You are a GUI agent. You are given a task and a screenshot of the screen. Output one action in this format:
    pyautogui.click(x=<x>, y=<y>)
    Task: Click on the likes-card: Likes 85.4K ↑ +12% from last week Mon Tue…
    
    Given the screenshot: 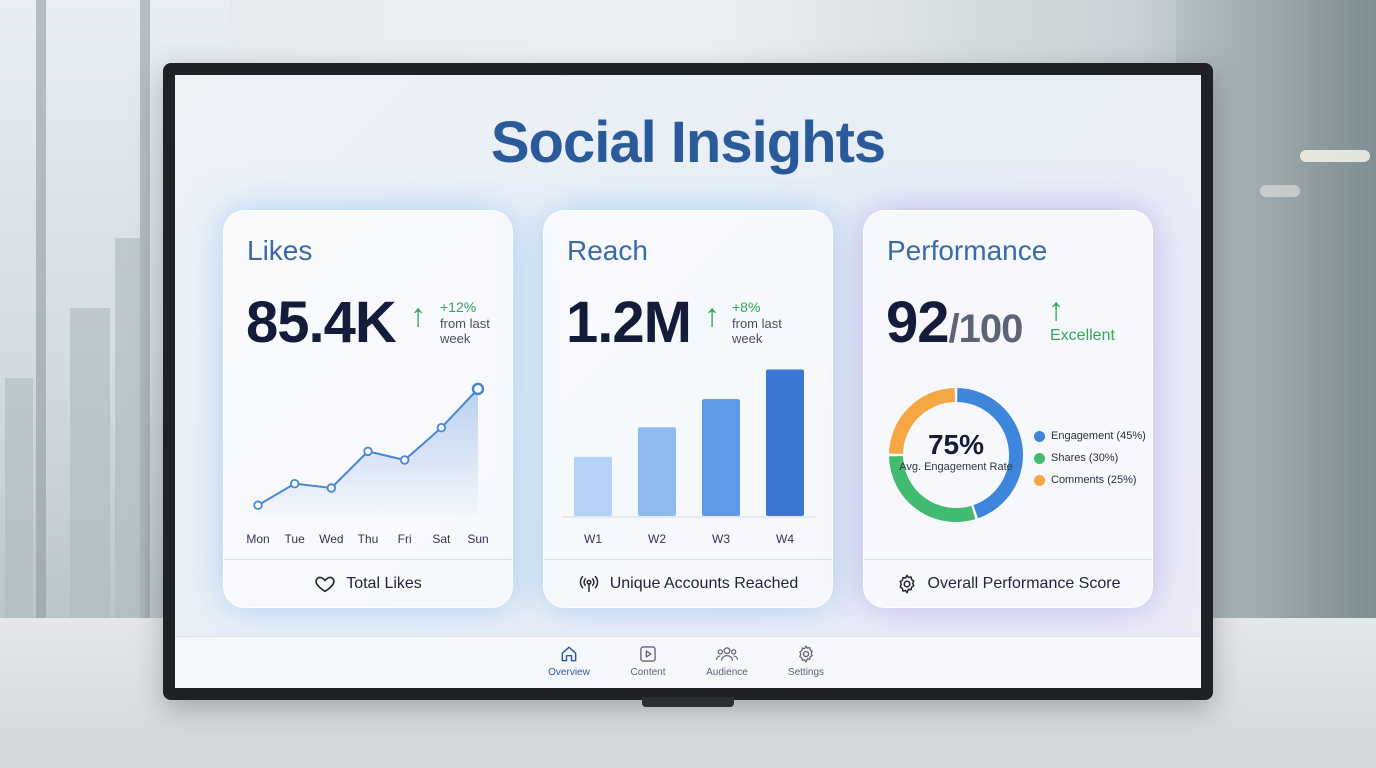 What is the action you would take?
    pyautogui.click(x=368, y=409)
    